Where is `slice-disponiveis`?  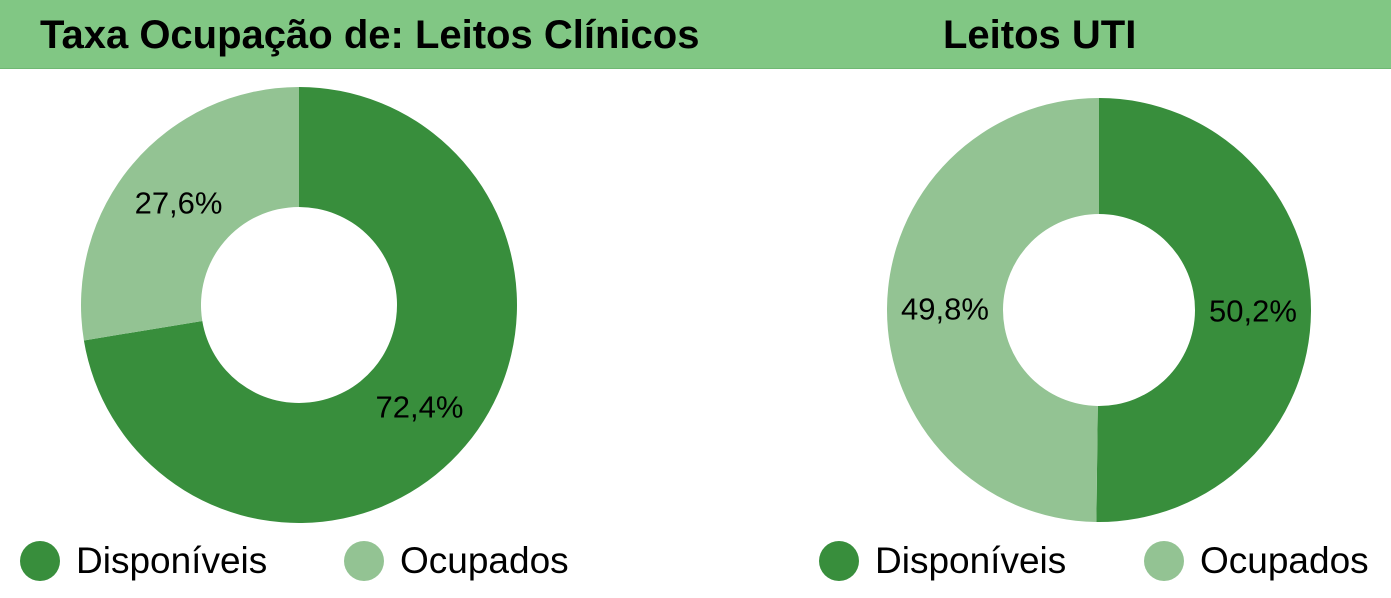 slice-disponiveis is located at coordinates (1203, 310).